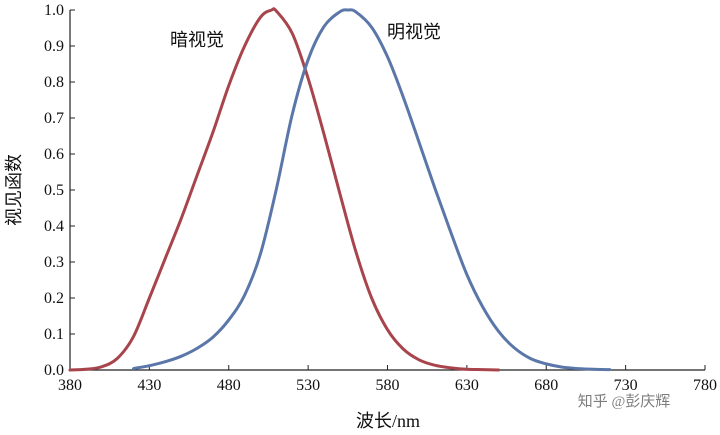 Image resolution: width=720 pixels, height=435 pixels. I want to click on x-tick-label: 630, so click(467, 385).